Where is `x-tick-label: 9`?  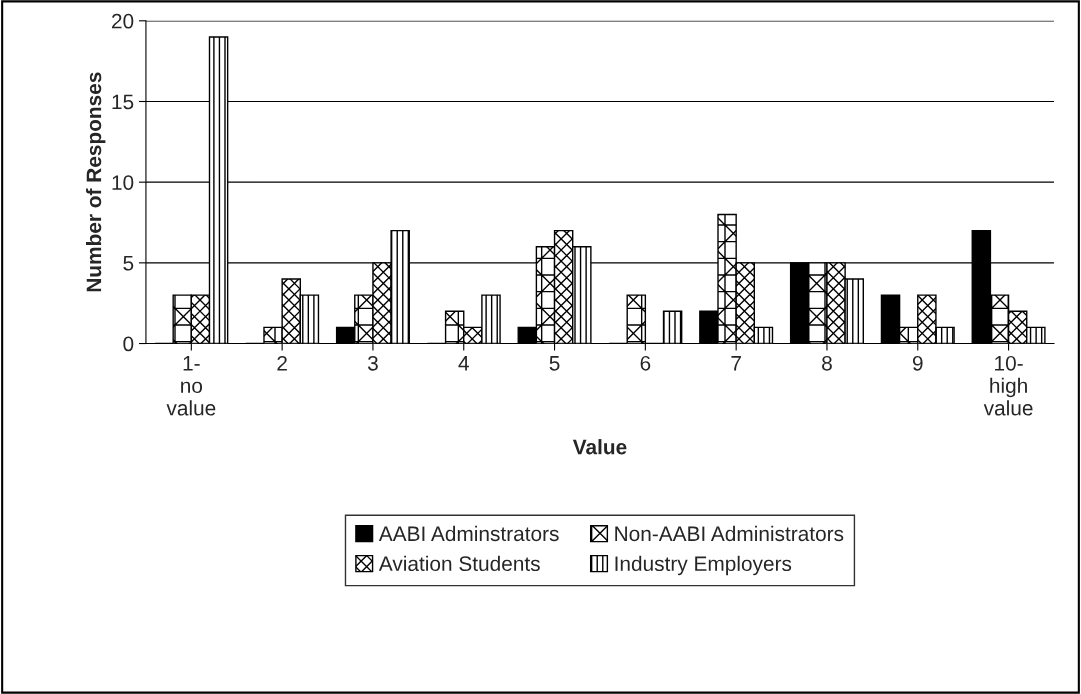
x-tick-label: 9 is located at coordinates (917, 363).